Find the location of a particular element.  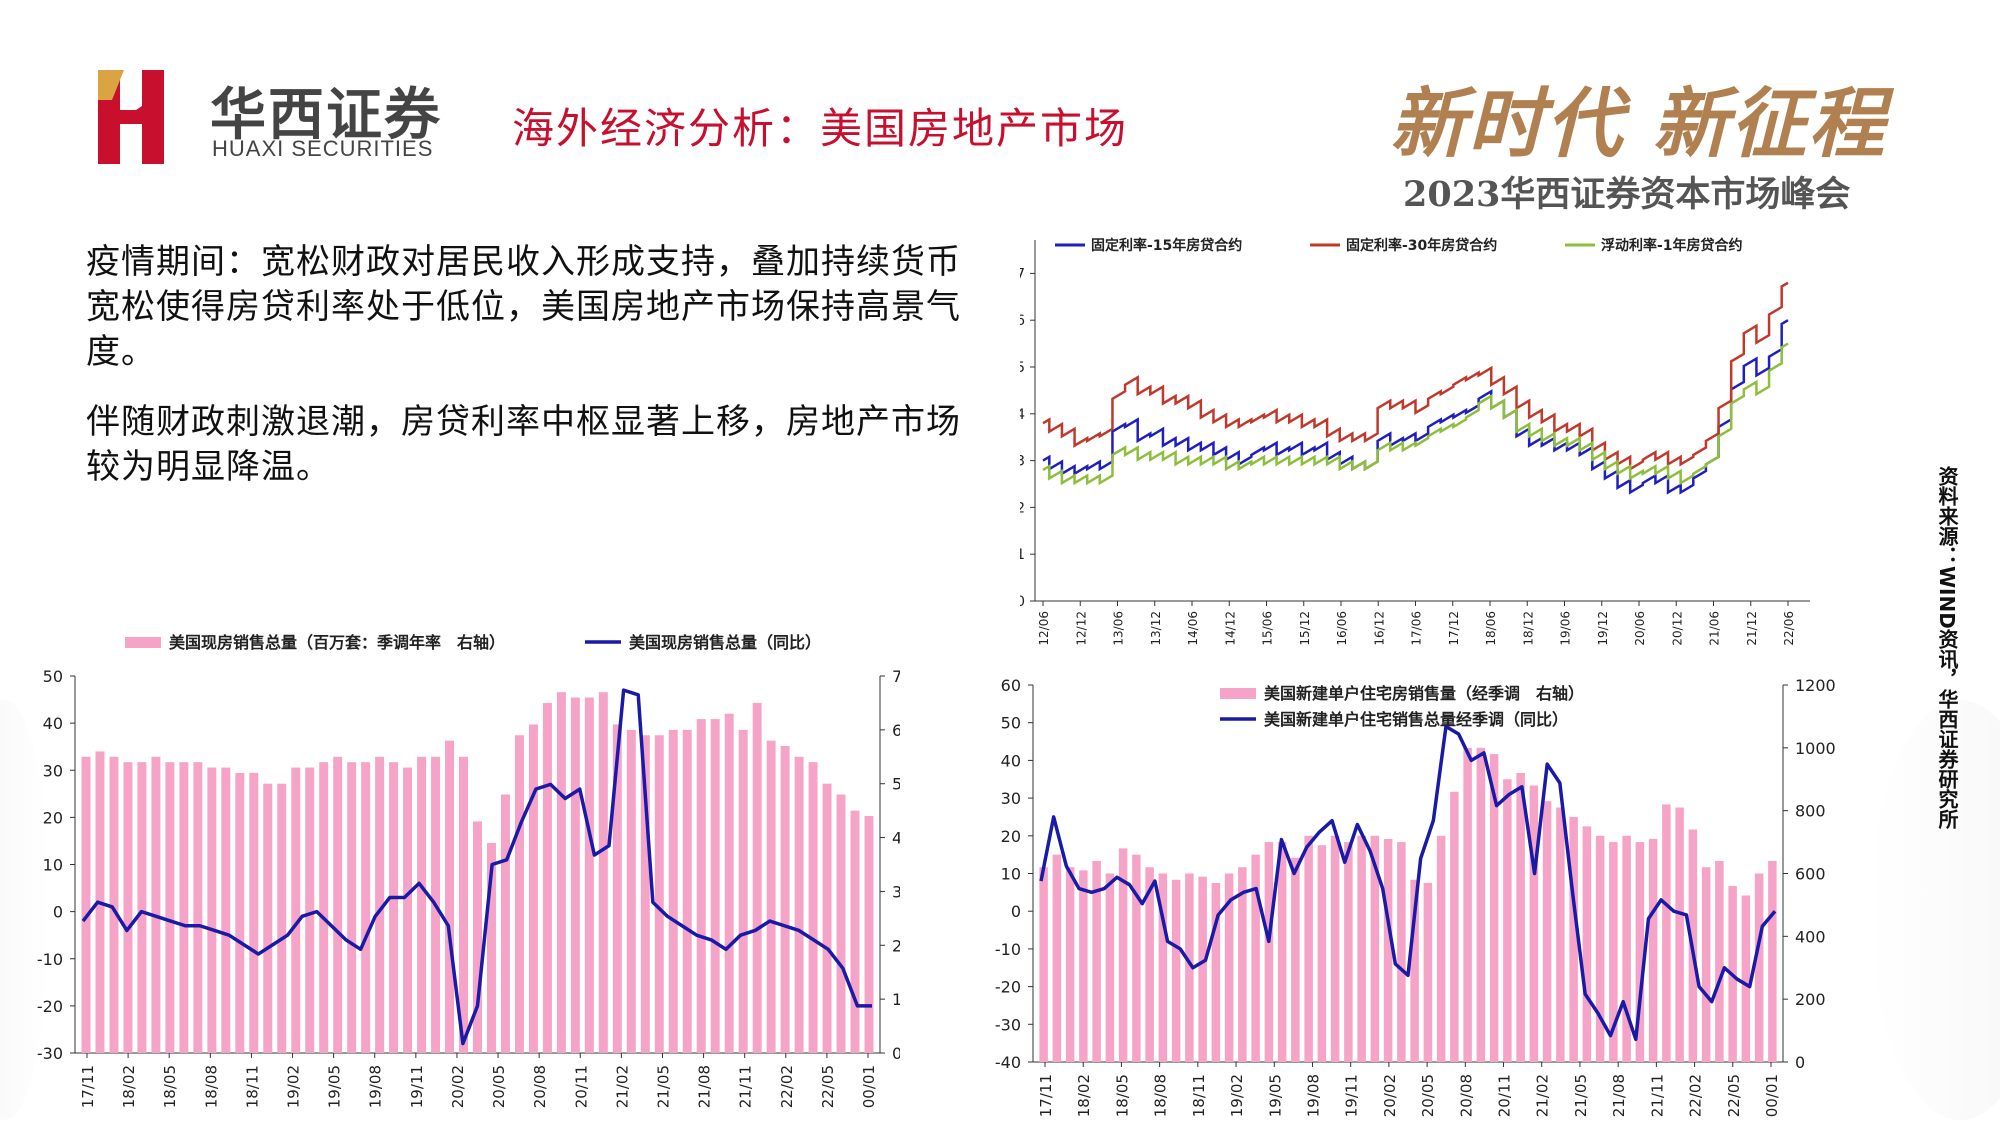

x-tick-label: 18/12 is located at coordinates (1528, 628).